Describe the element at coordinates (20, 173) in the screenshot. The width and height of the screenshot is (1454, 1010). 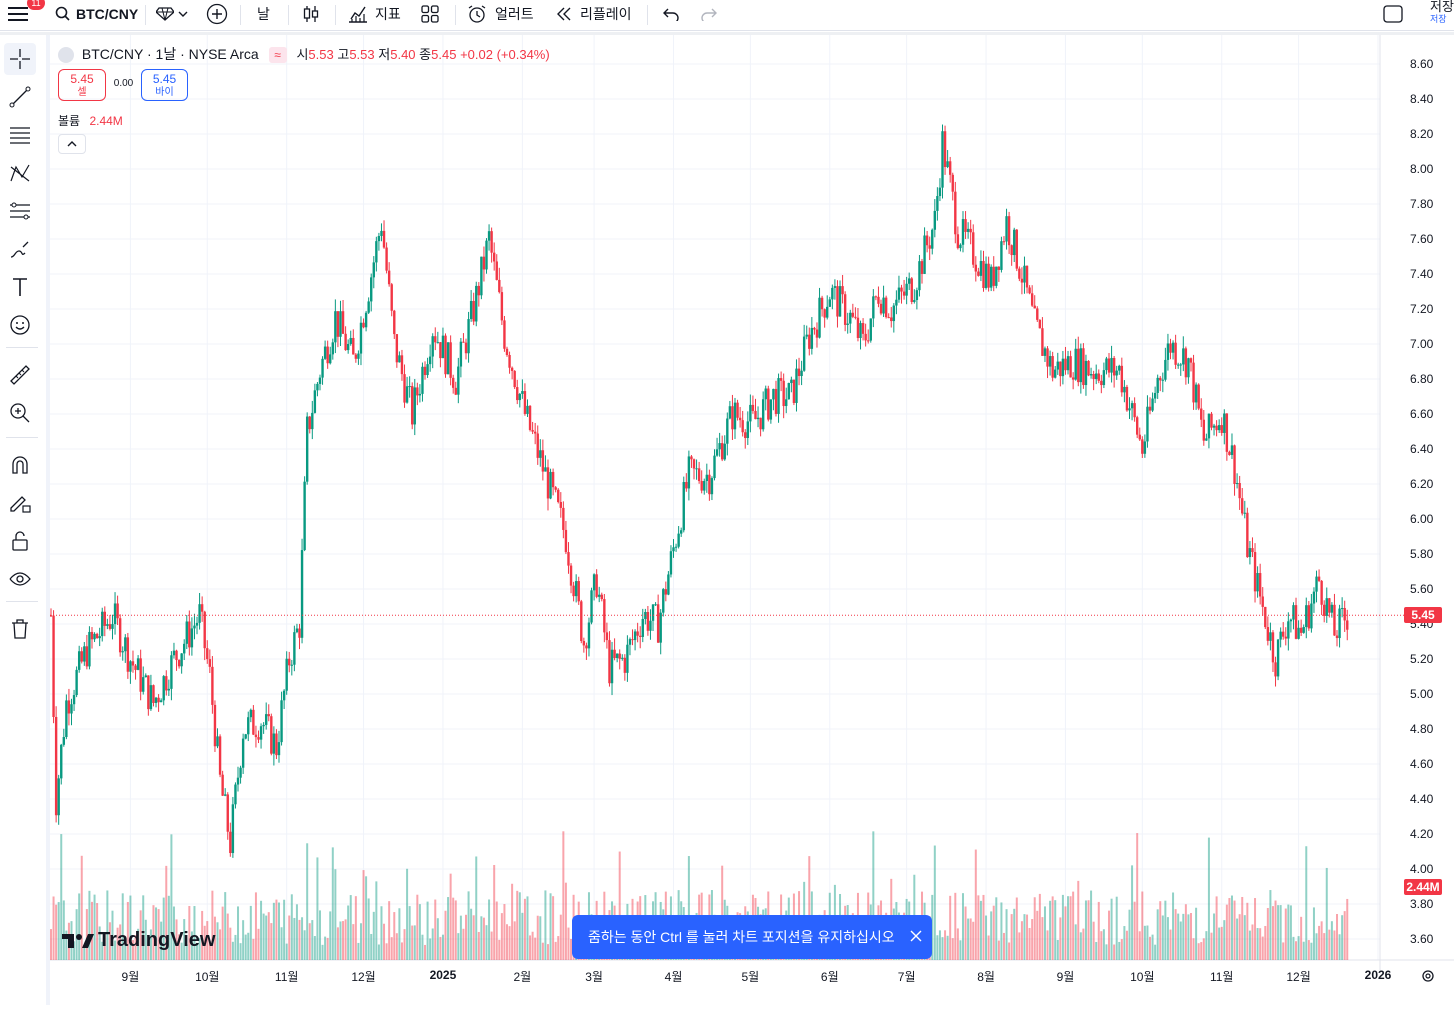
I see `pattern-tool` at that location.